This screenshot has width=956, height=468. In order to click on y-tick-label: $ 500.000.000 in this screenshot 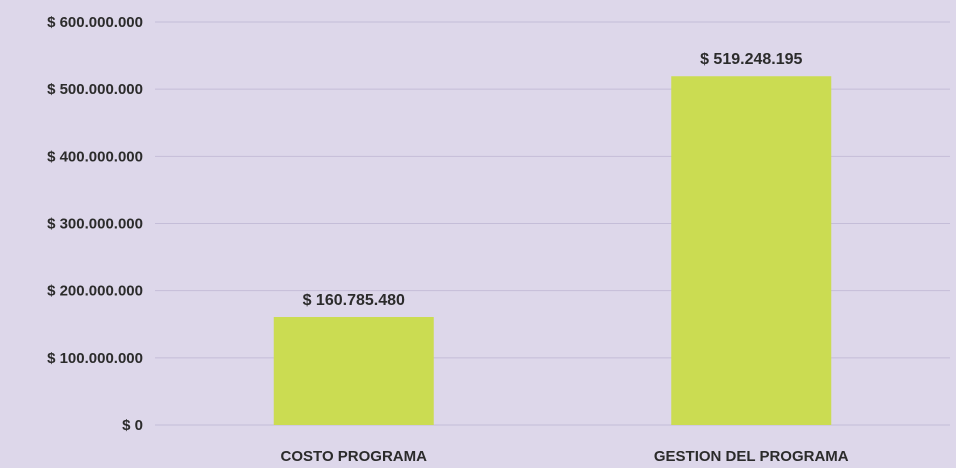, I will do `click(95, 89)`.